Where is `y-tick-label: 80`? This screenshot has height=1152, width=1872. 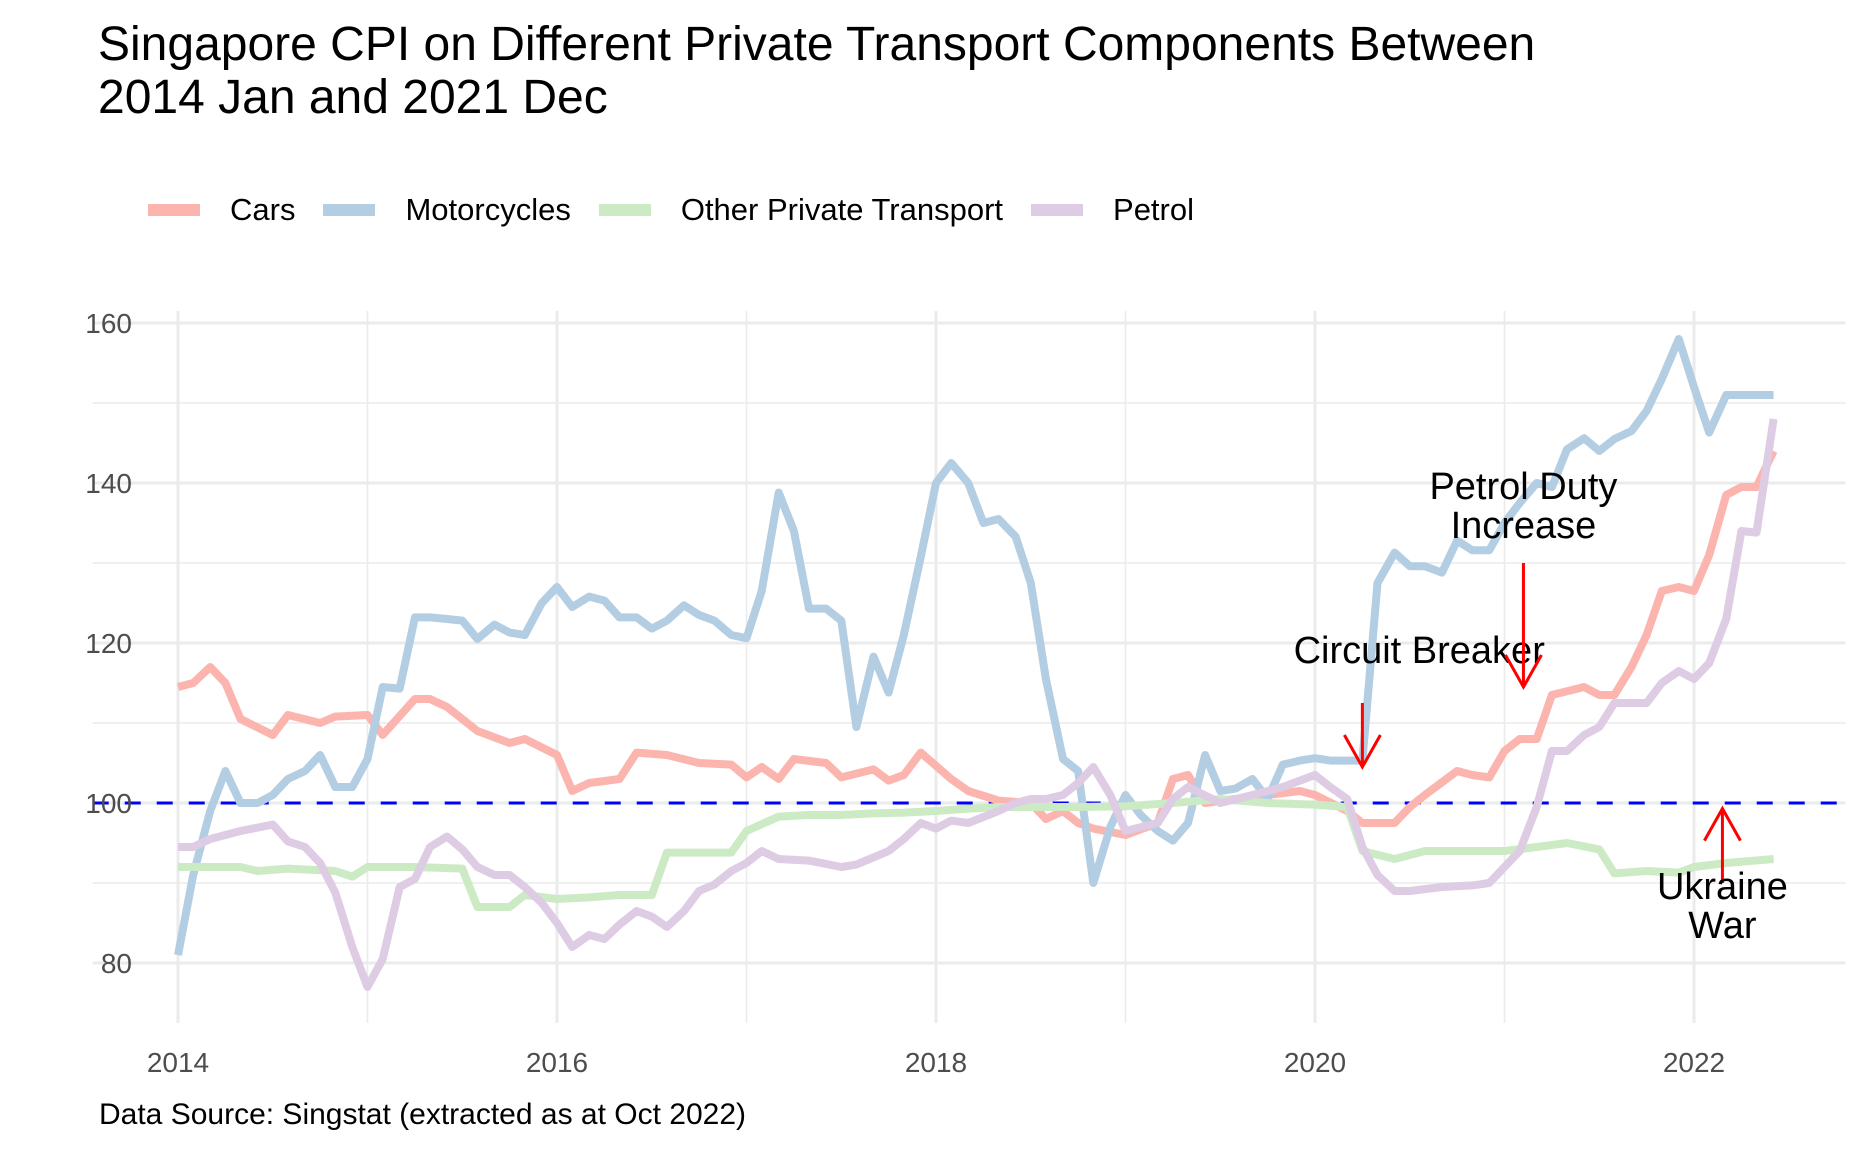
y-tick-label: 80 is located at coordinates (116, 963).